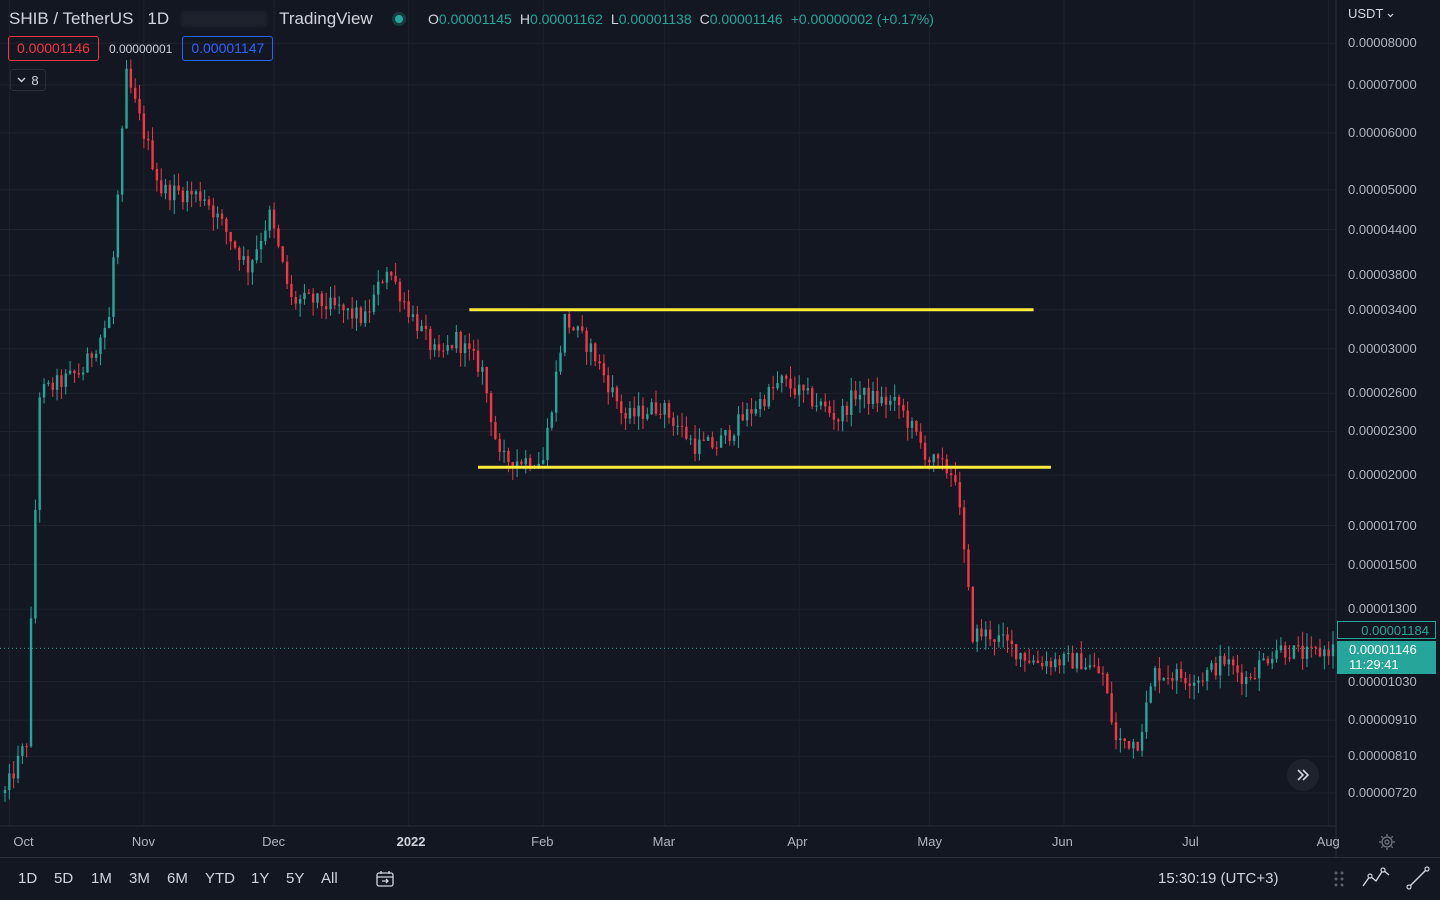 The height and width of the screenshot is (900, 1440). What do you see at coordinates (158, 18) in the screenshot?
I see `timeframe-label: 1D` at bounding box center [158, 18].